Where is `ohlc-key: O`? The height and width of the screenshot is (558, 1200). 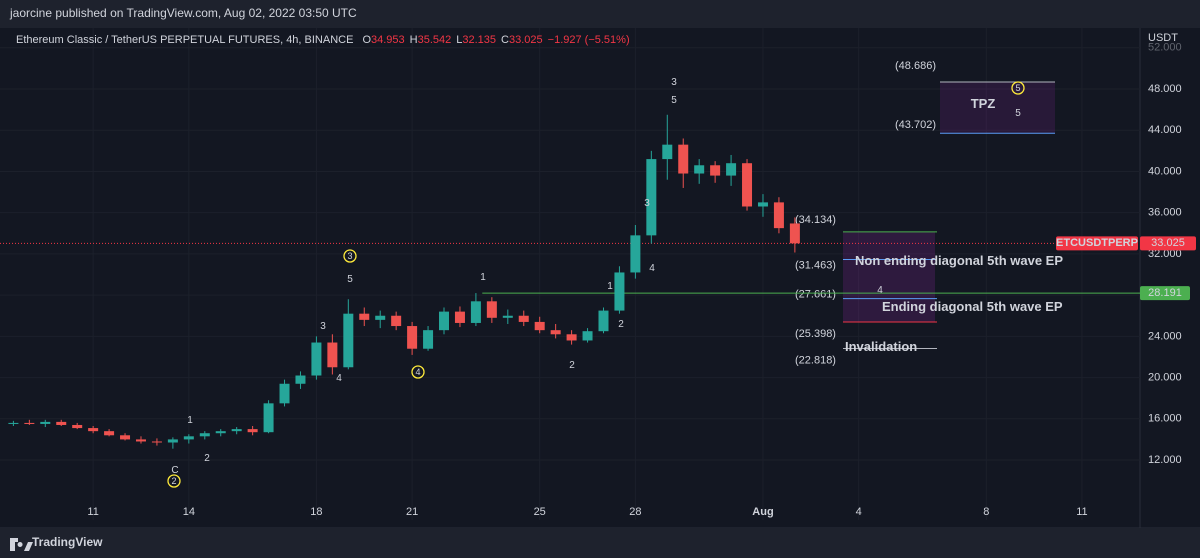
ohlc-key: O is located at coordinates (366, 40).